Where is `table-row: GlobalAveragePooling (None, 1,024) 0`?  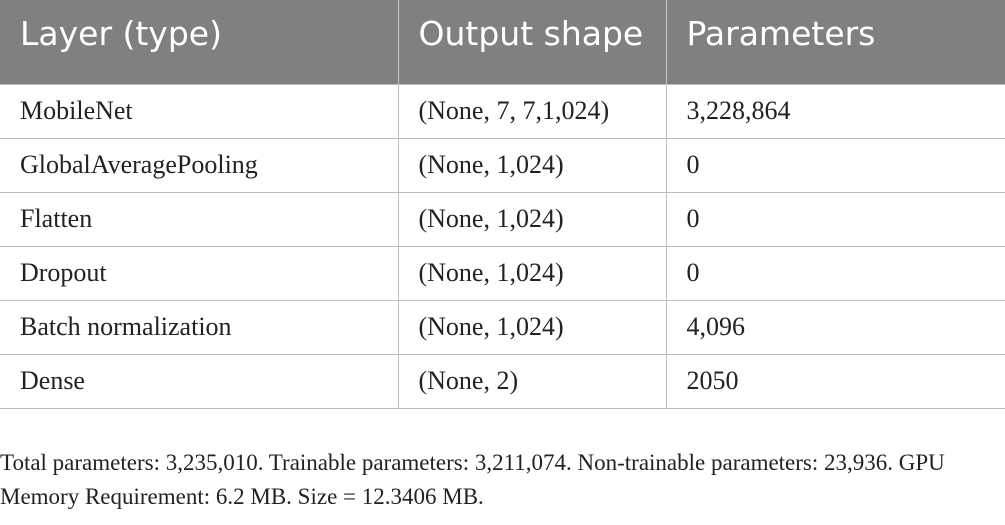 table-row: GlobalAveragePooling (None, 1,024) 0 is located at coordinates (502, 165).